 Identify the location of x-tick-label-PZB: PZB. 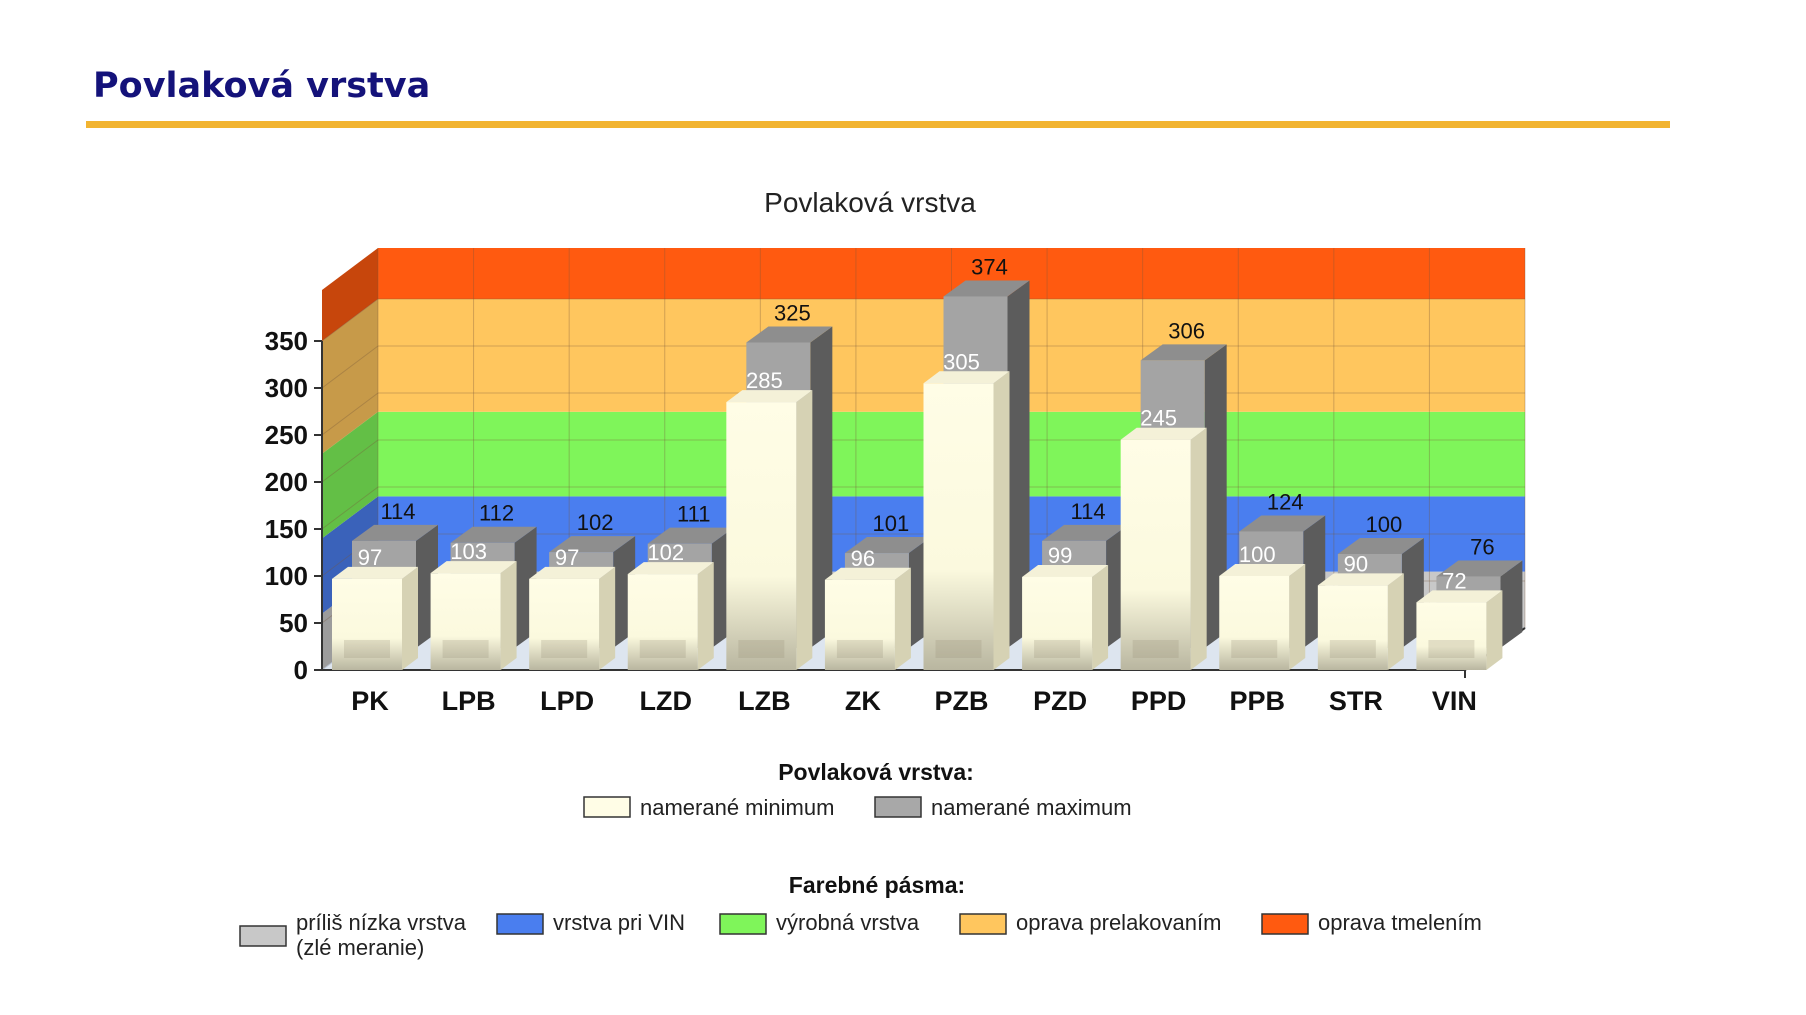
(962, 701).